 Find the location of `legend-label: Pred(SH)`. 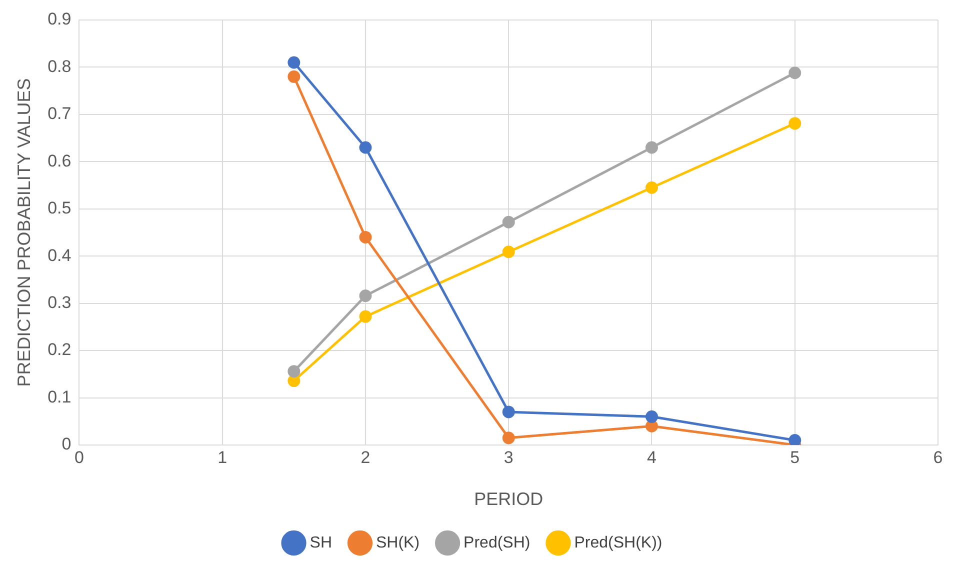

legend-label: Pred(SH) is located at coordinates (497, 543).